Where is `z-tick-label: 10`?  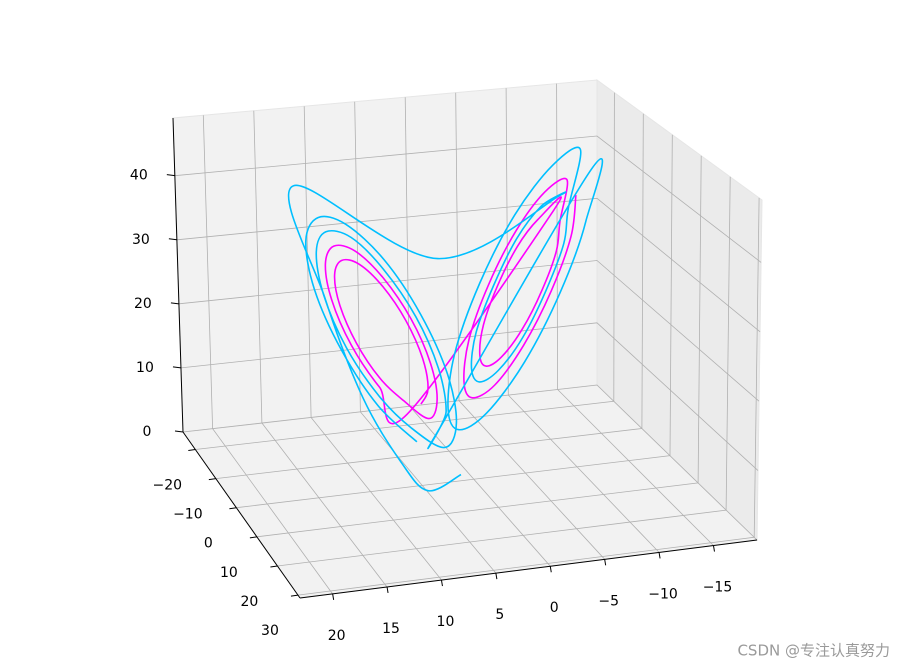
z-tick-label: 10 is located at coordinates (145, 368).